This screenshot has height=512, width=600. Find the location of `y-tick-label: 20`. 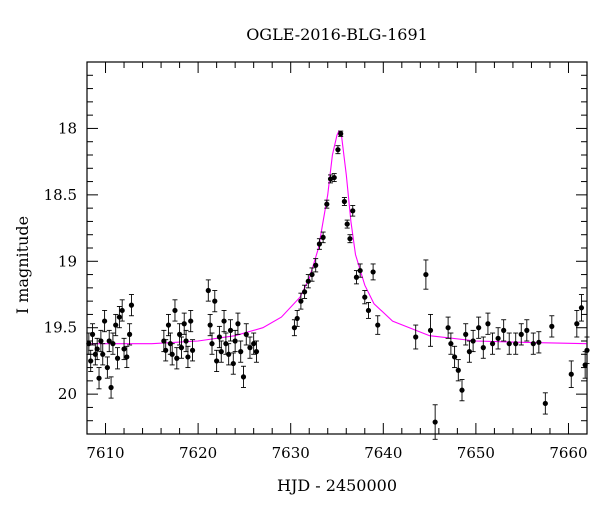

y-tick-label: 20 is located at coordinates (67, 394).